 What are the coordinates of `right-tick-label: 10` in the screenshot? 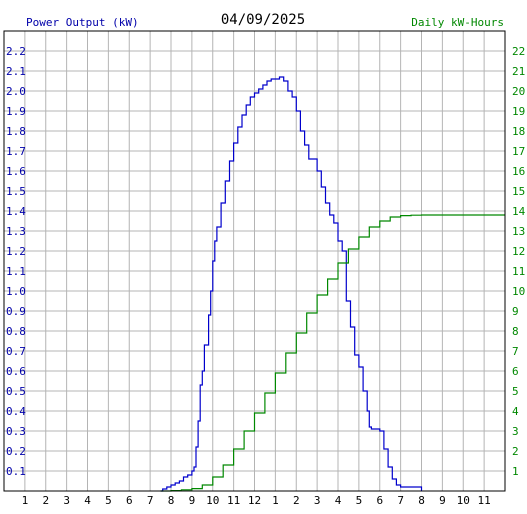 It's located at (518, 291).